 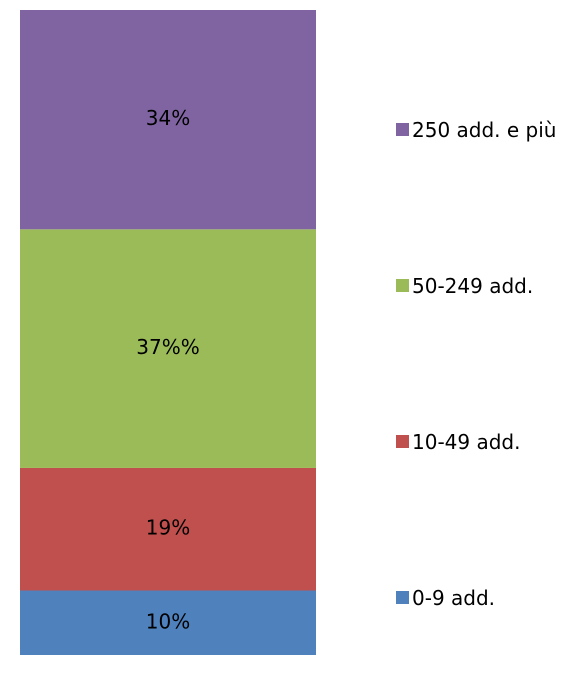 I want to click on legend-entry: 0-9 add., so click(x=486, y=598).